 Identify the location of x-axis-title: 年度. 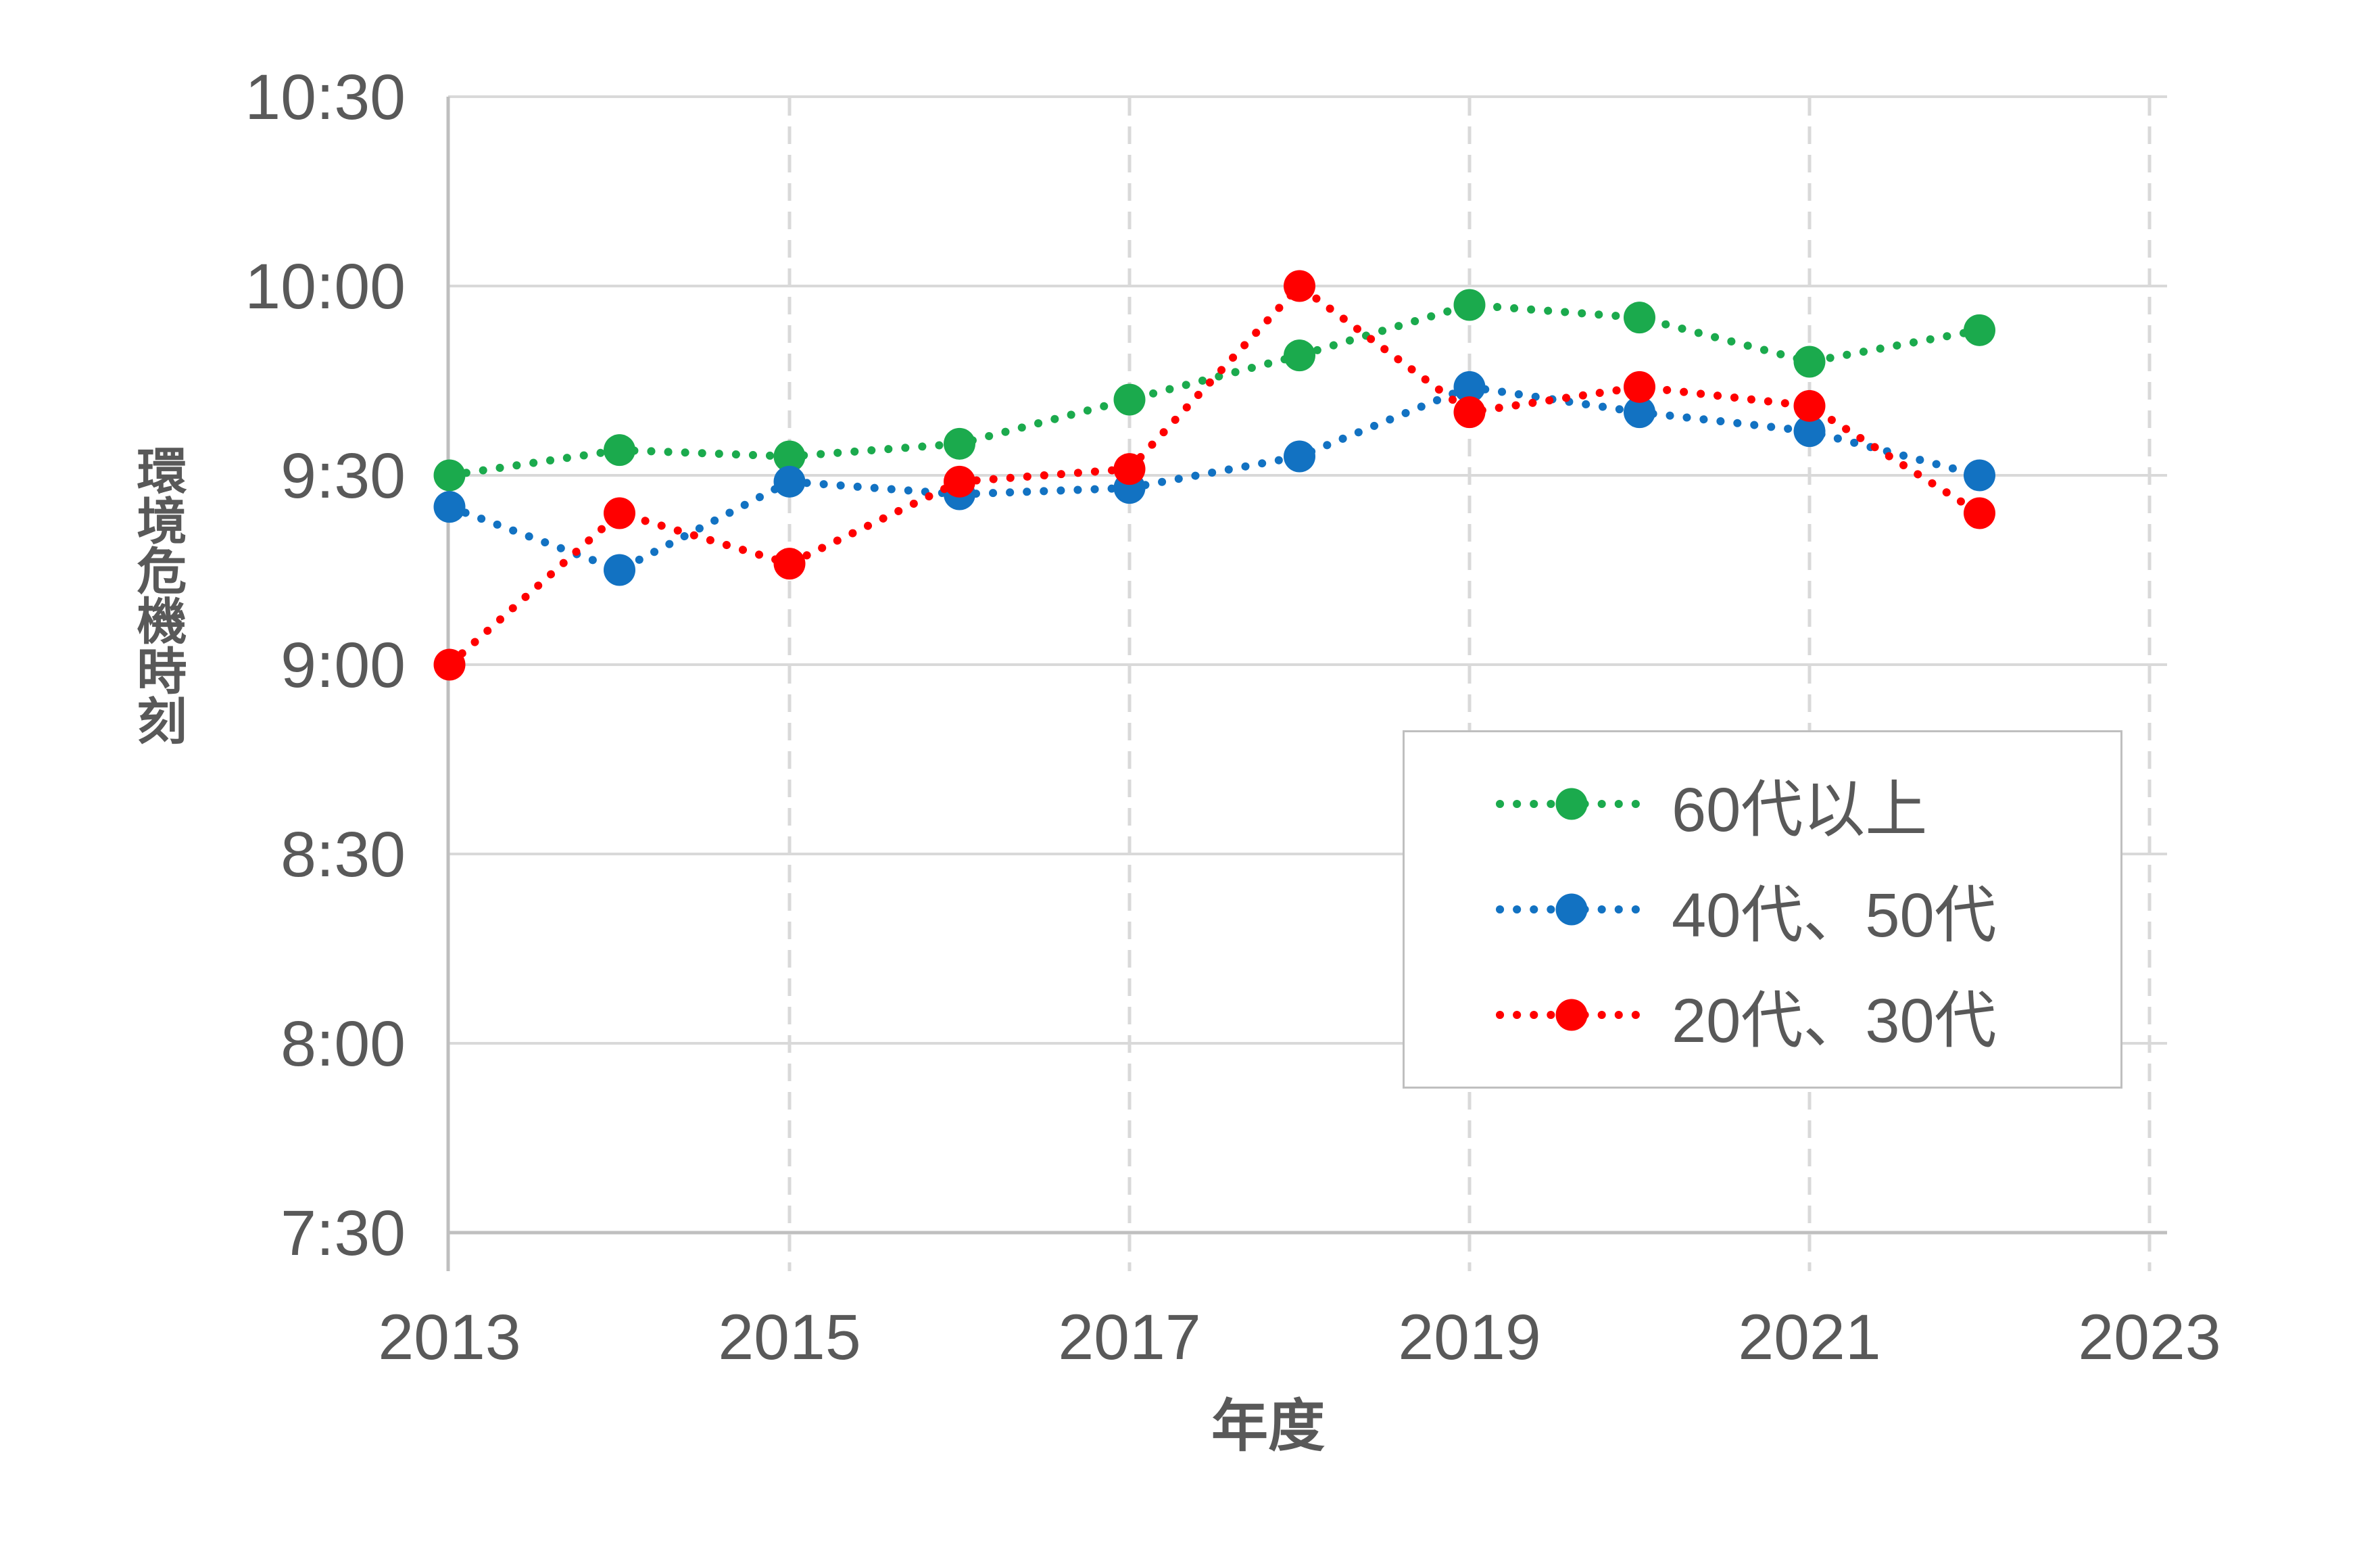
(1268, 1426).